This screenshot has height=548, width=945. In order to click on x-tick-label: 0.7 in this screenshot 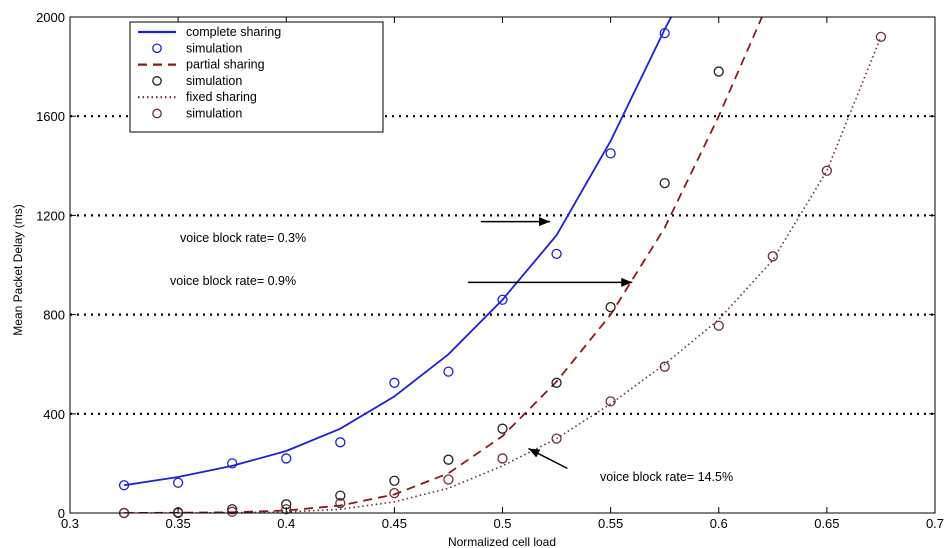, I will do `click(935, 523)`.